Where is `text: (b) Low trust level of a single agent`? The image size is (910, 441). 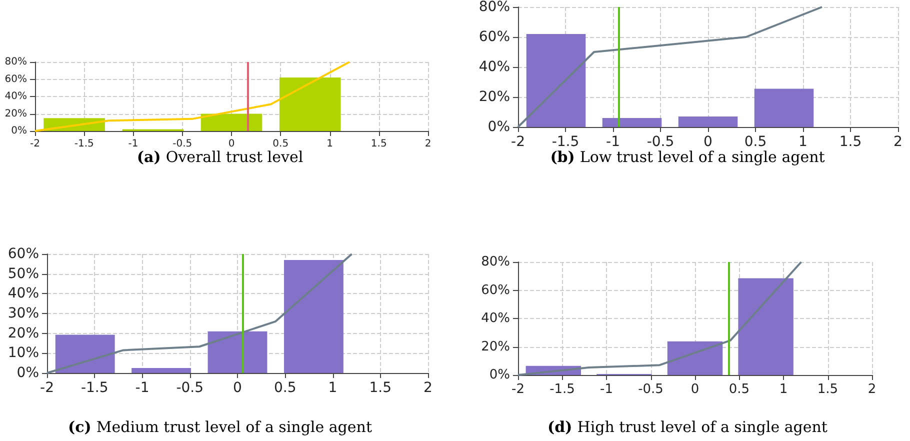 text: (b) Low trust level of a single agent is located at coordinates (687, 157).